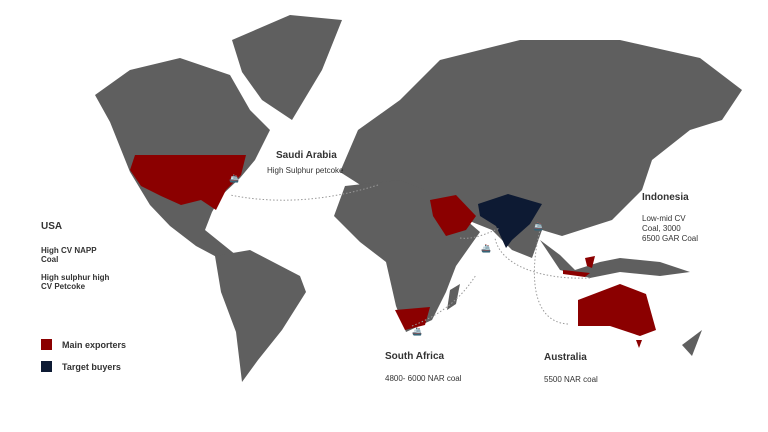 The image size is (768, 432). Describe the element at coordinates (306, 155) in the screenshot. I see `saudi-title: Saudi Arabia` at that location.